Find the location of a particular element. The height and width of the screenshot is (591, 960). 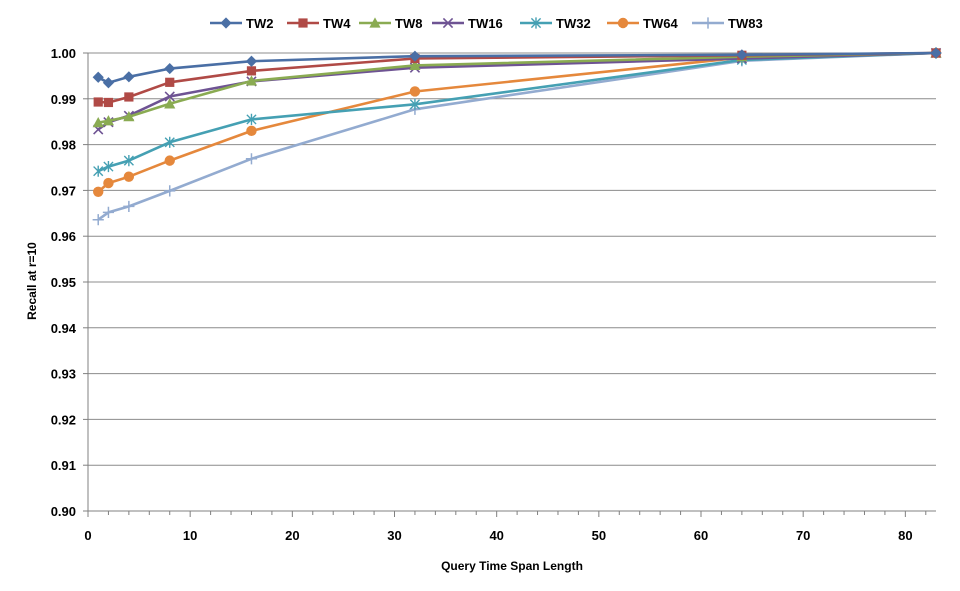

x-tick-label: 30 is located at coordinates (394, 535).